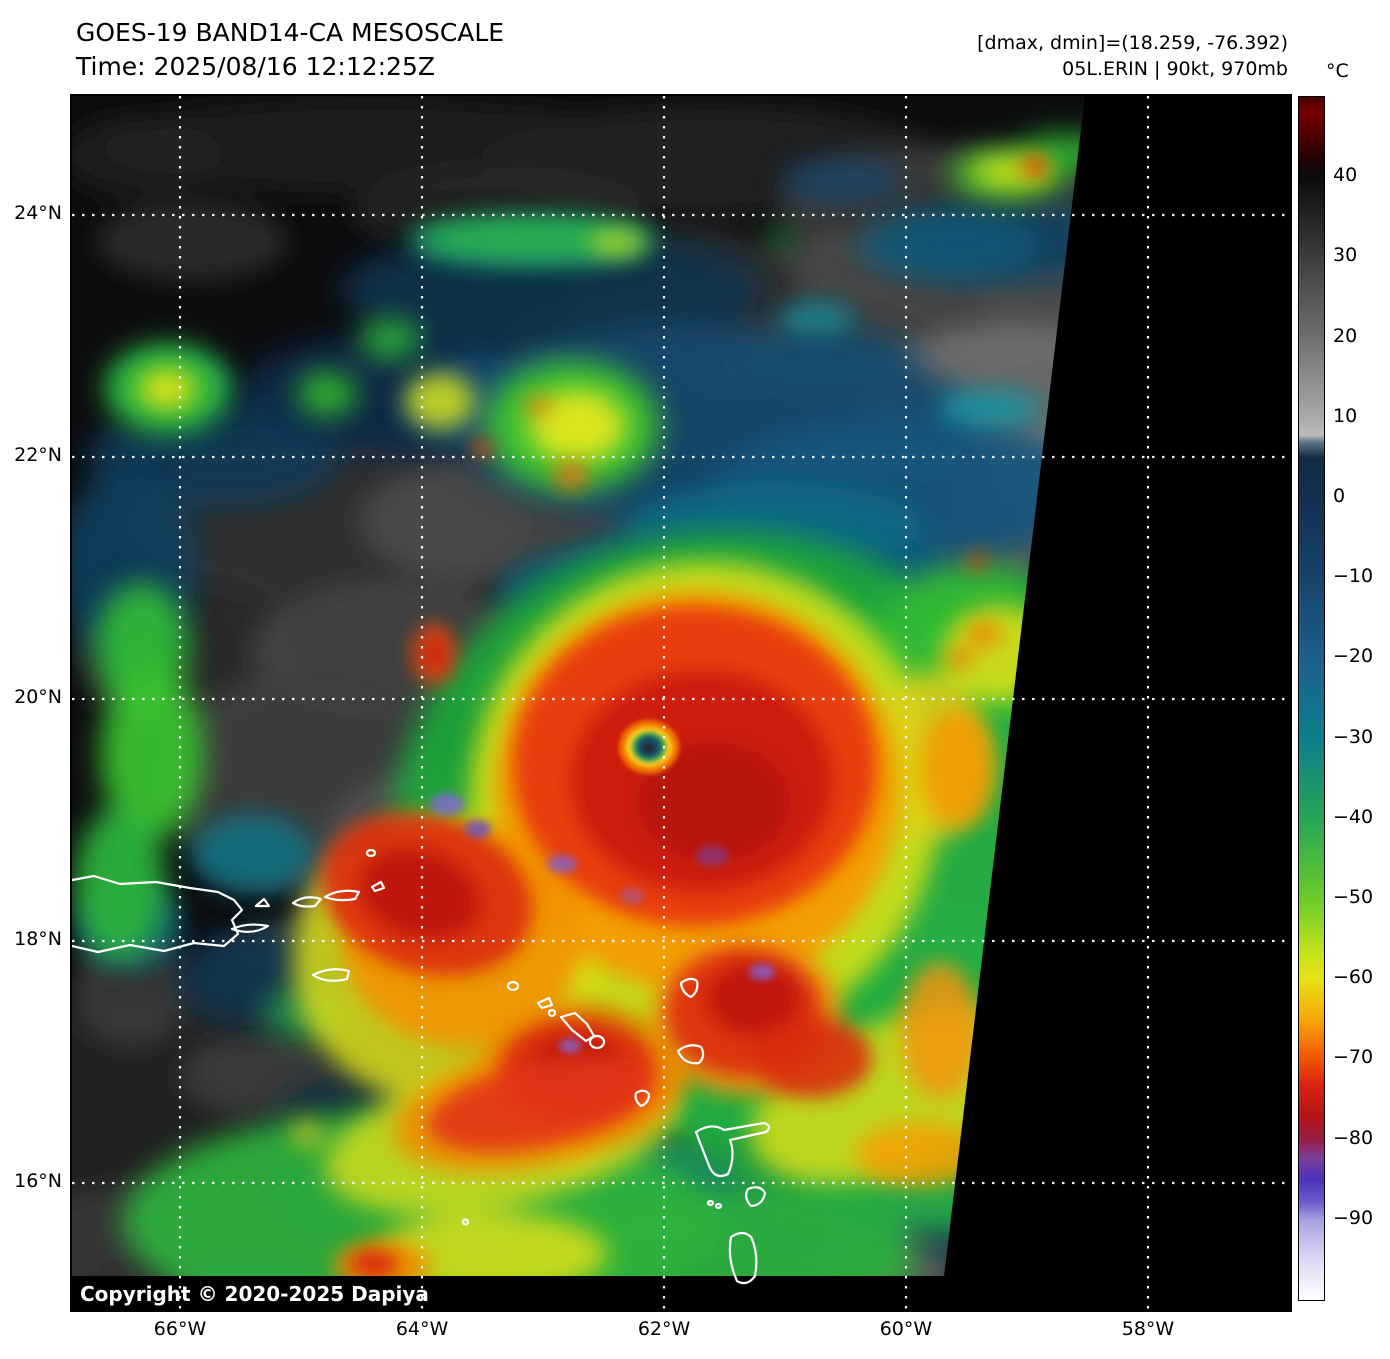 Image resolution: width=1390 pixels, height=1359 pixels. Describe the element at coordinates (1345, 415) in the screenshot. I see `colorbar-tick-label: 10` at that location.